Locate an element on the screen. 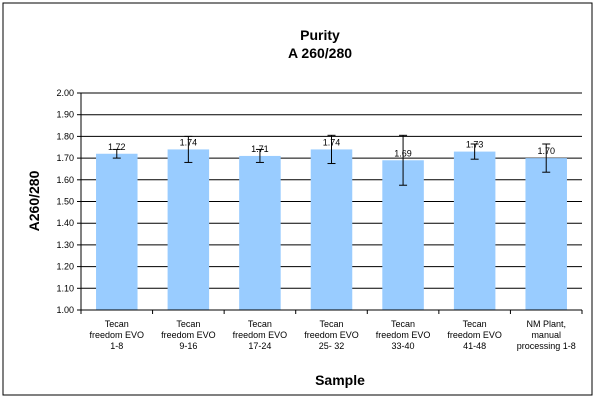  x-category-label: processing 1-8 is located at coordinates (546, 346).